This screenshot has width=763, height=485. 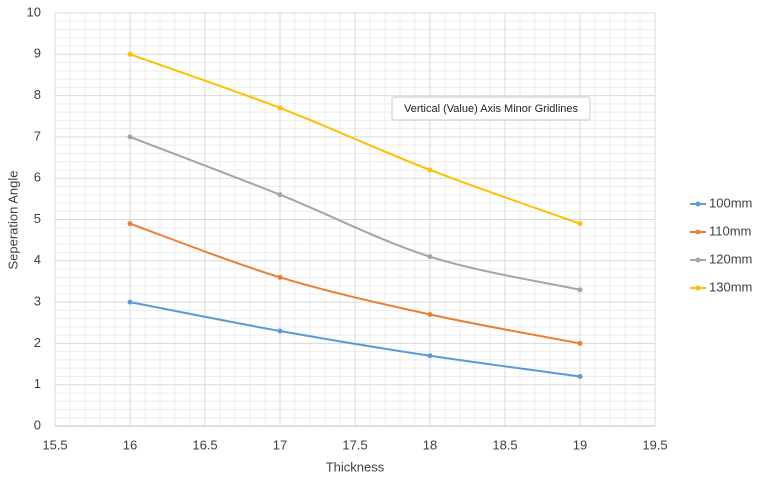 I want to click on tooltip: Vertical (Value) Axis Minor Gridlines, so click(x=491, y=108).